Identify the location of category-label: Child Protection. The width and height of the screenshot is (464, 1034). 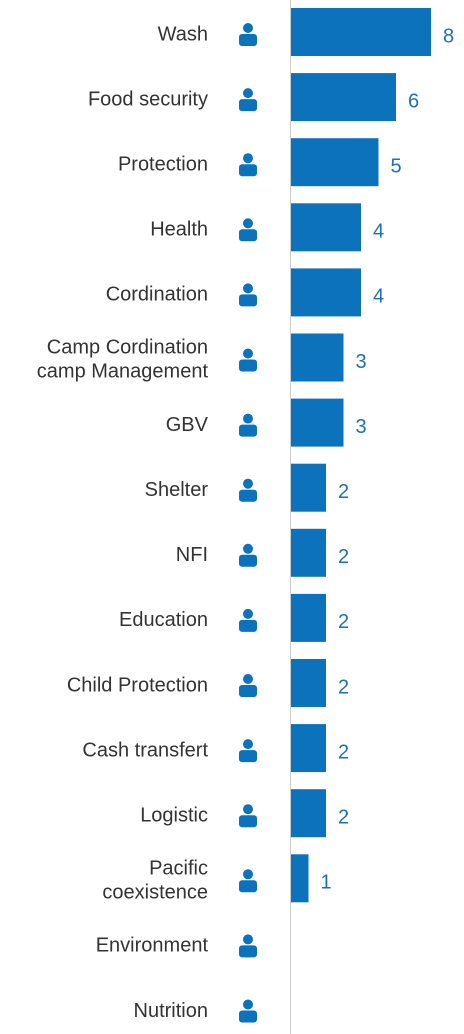
(137, 685).